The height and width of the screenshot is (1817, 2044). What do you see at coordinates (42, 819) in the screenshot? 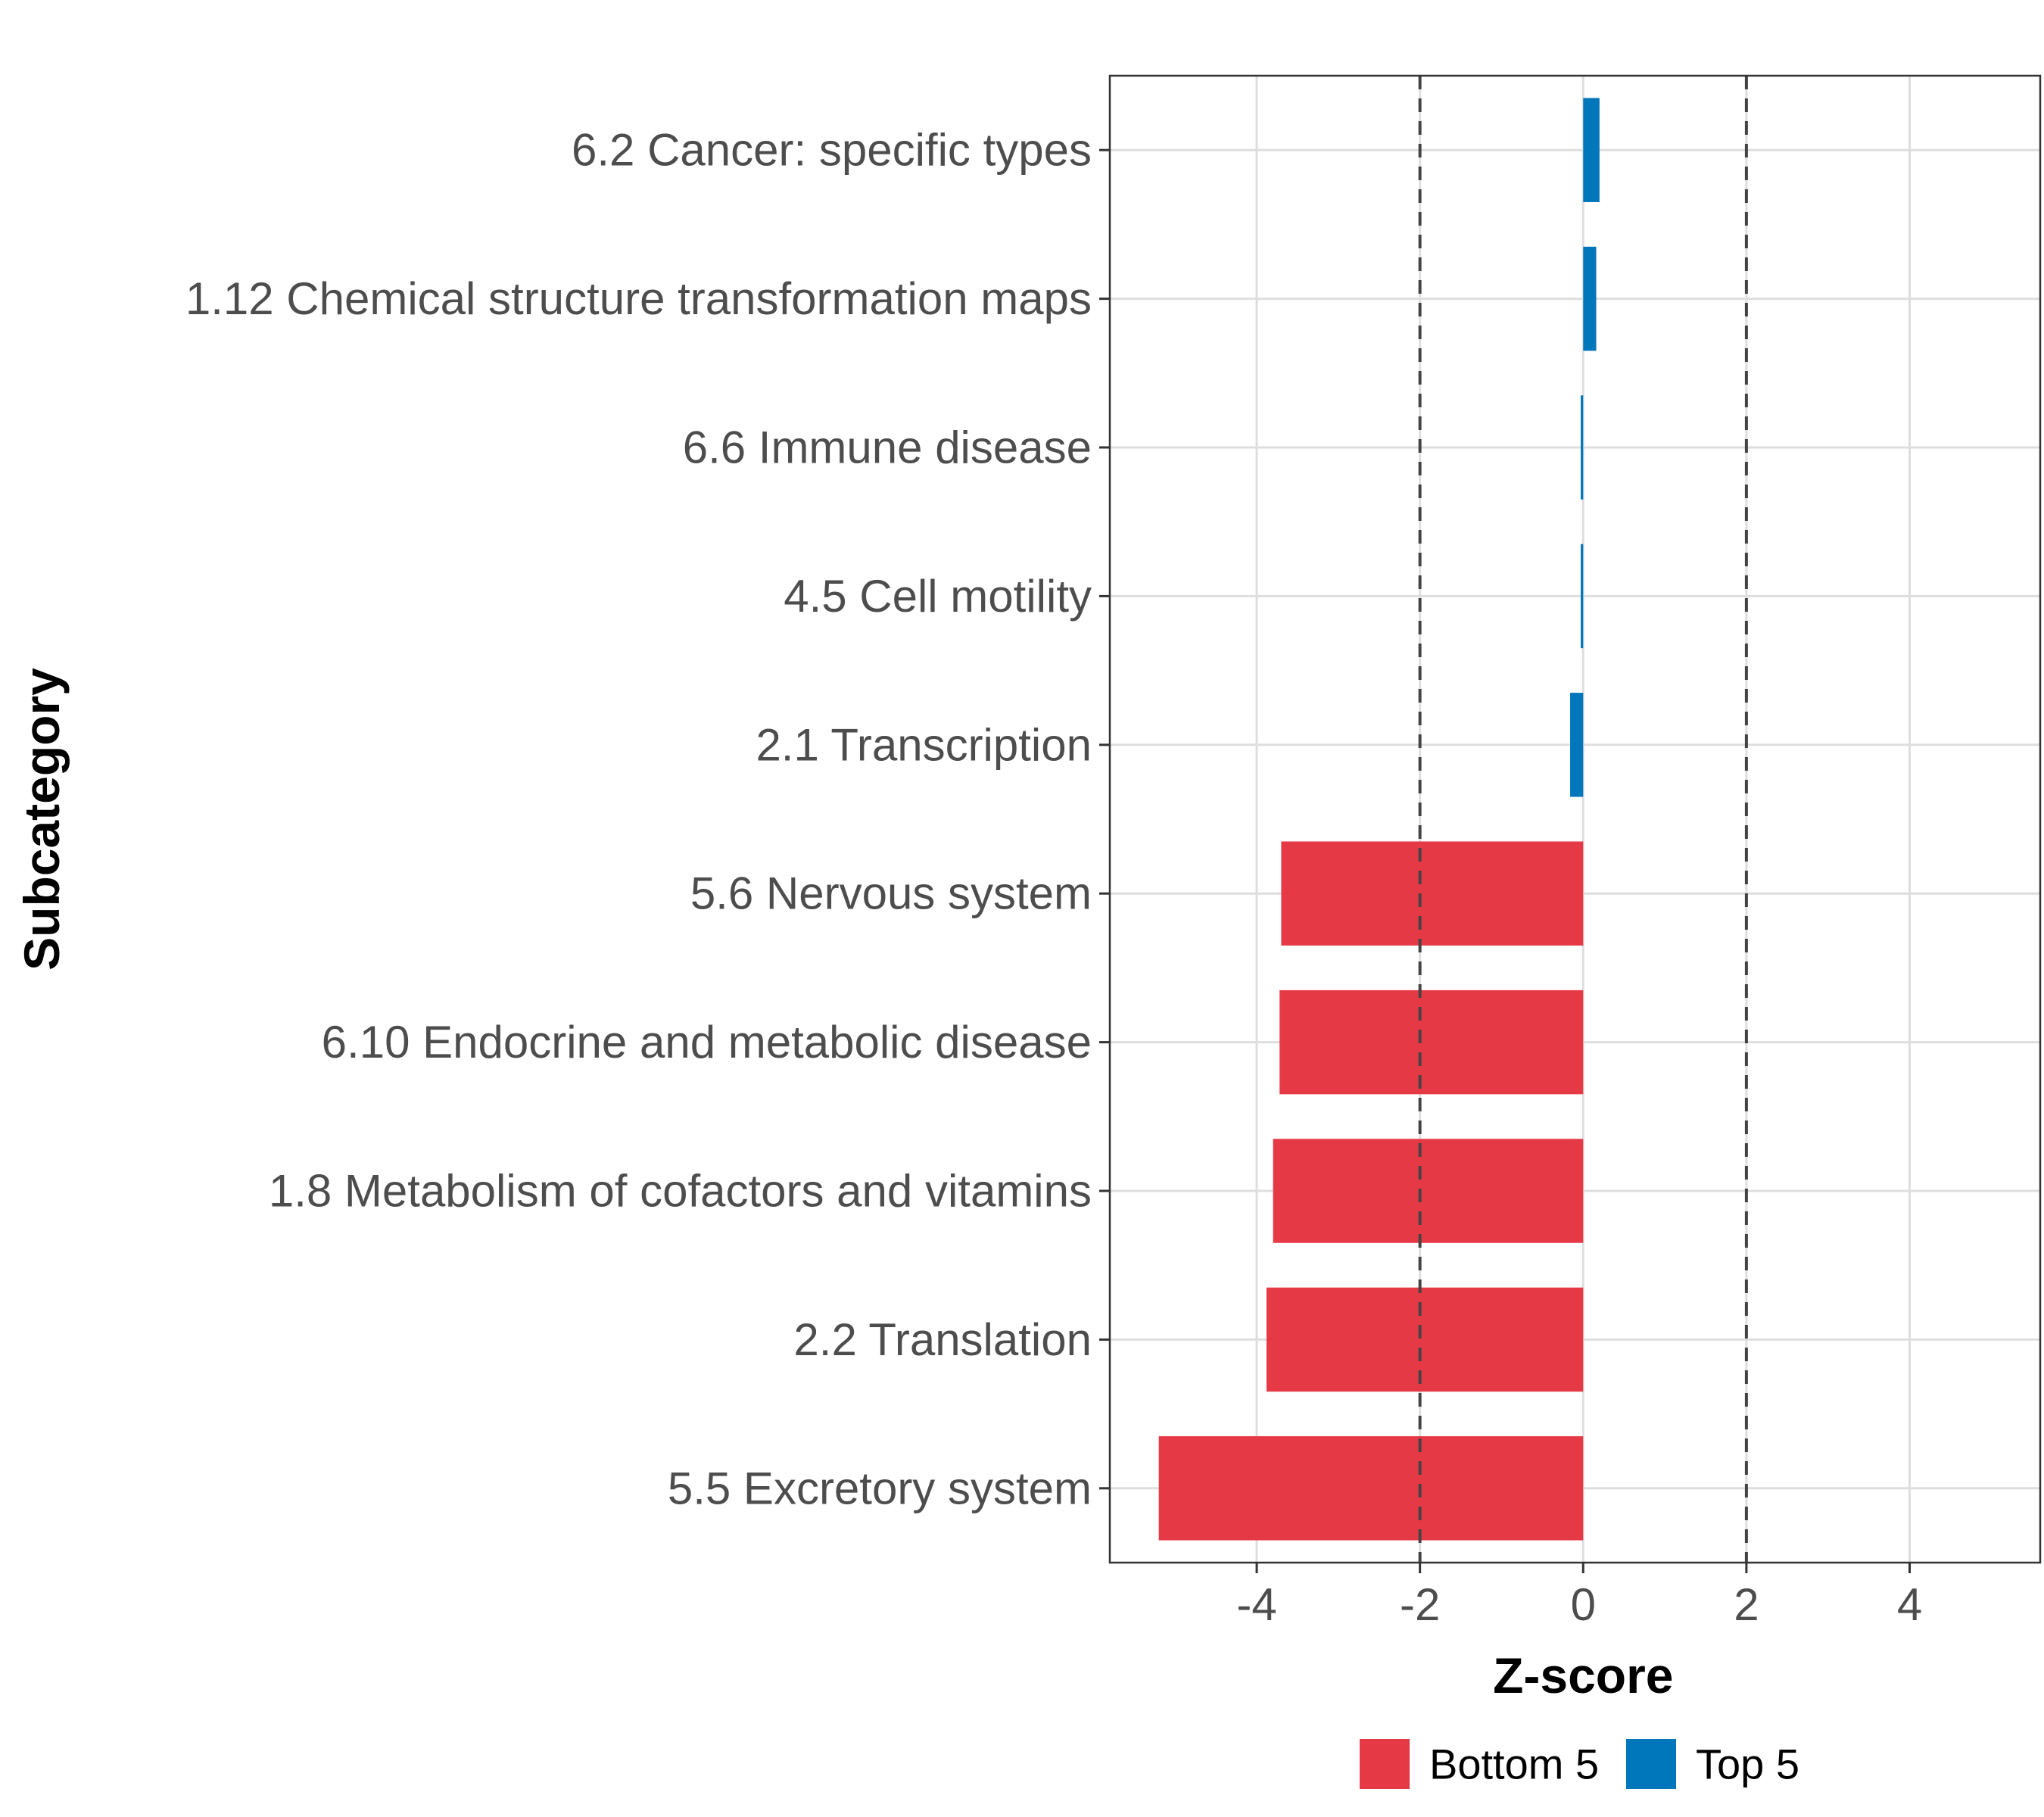
I see `y-axis-title: Subcategory` at bounding box center [42, 819].